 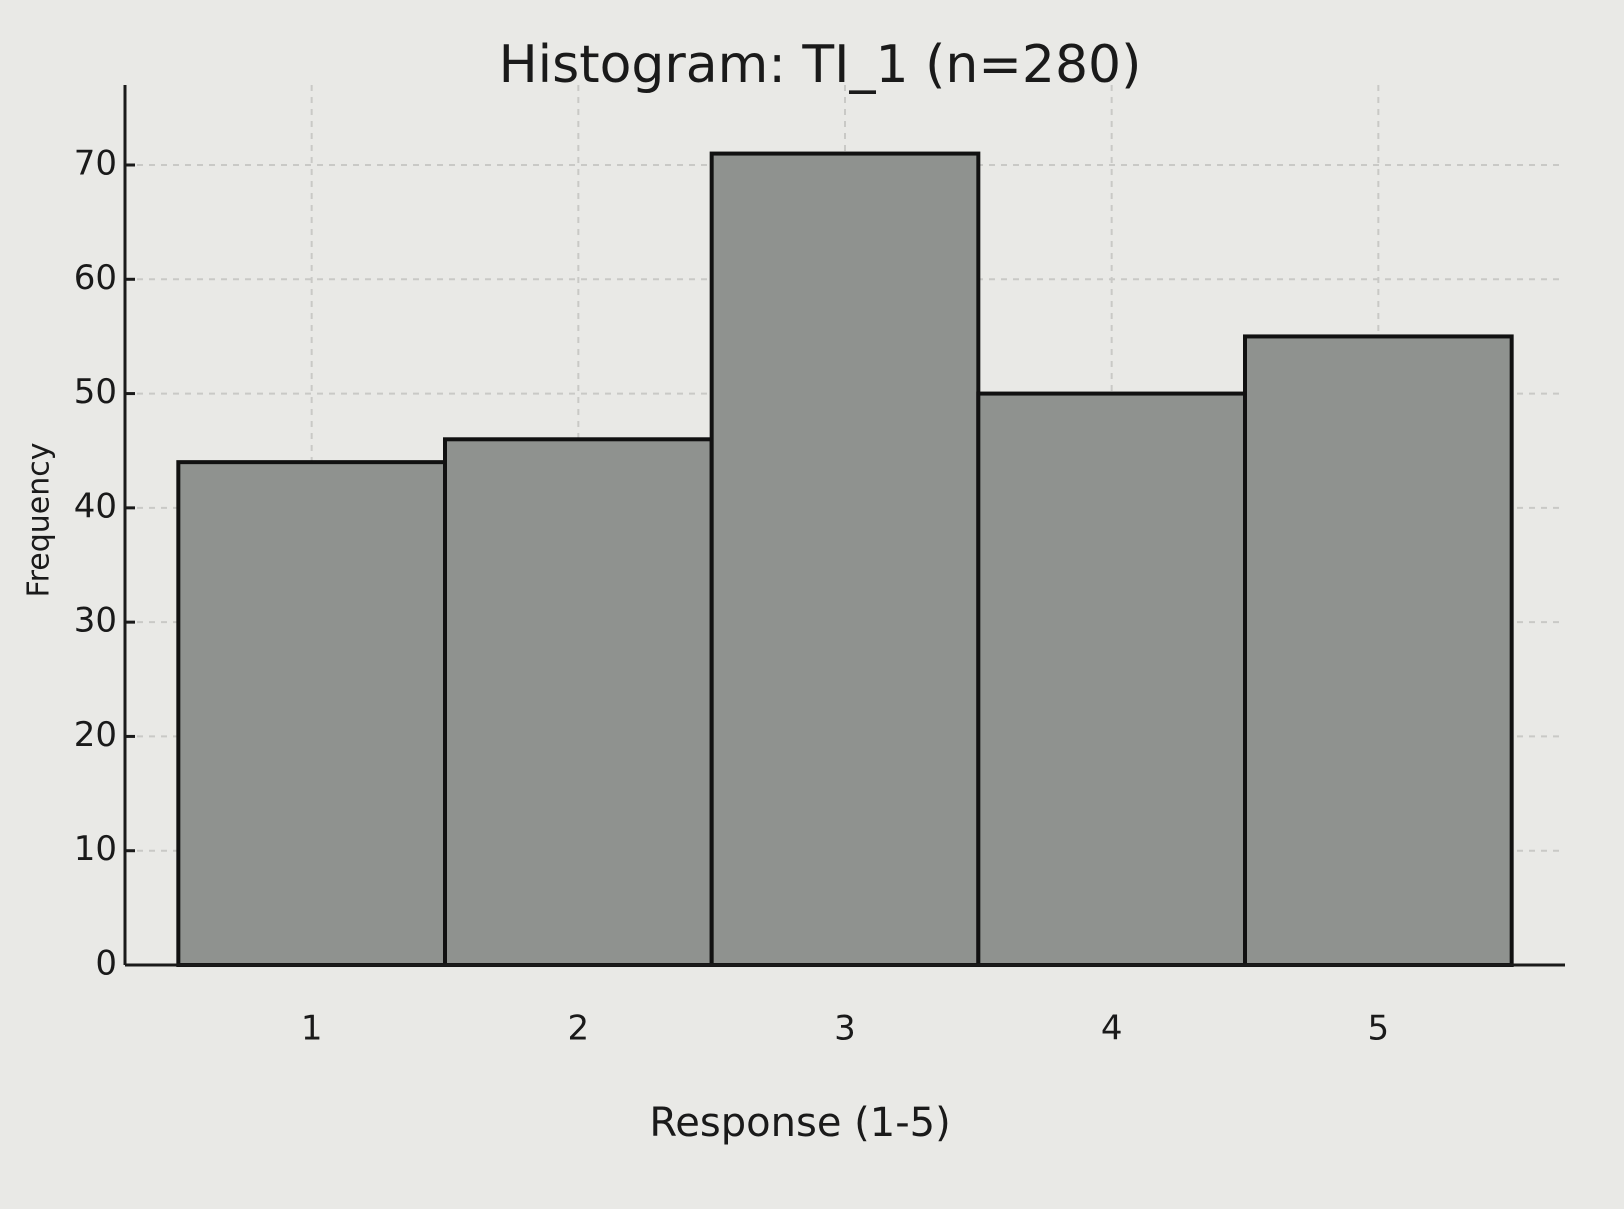 What do you see at coordinates (95, 621) in the screenshot?
I see `y-tick-label: 30` at bounding box center [95, 621].